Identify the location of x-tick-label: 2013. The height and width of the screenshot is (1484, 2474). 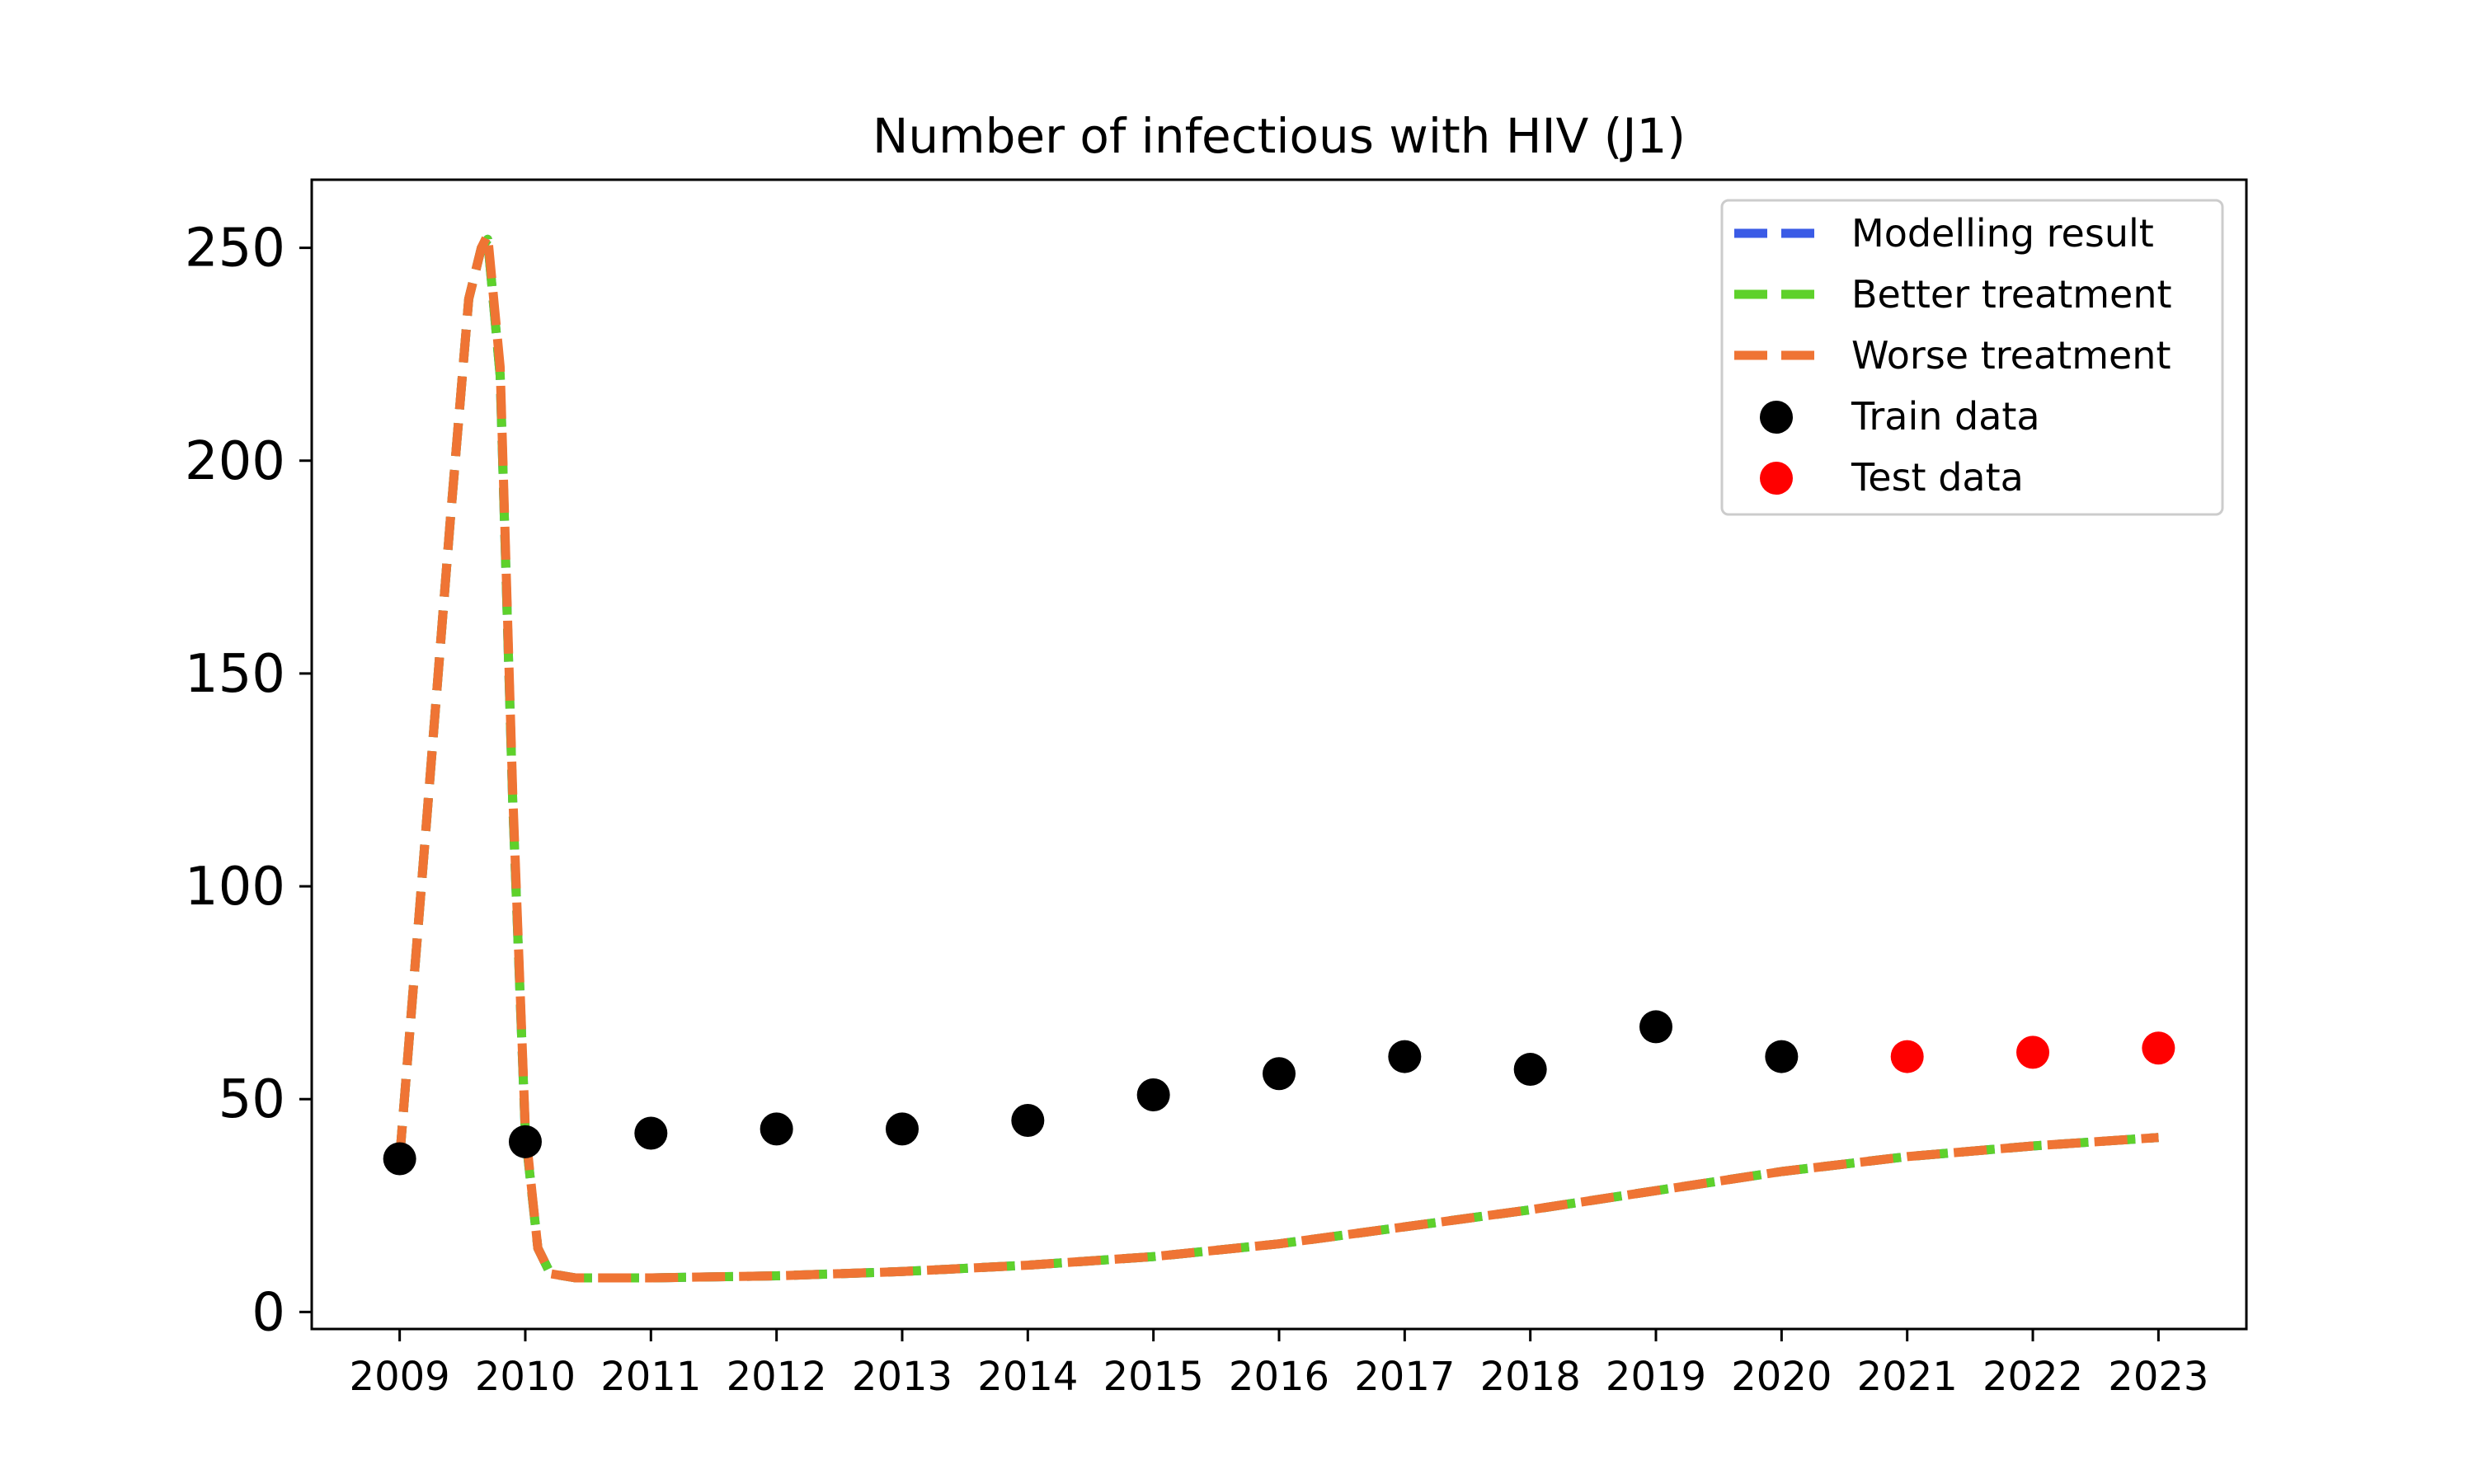
(902, 1377).